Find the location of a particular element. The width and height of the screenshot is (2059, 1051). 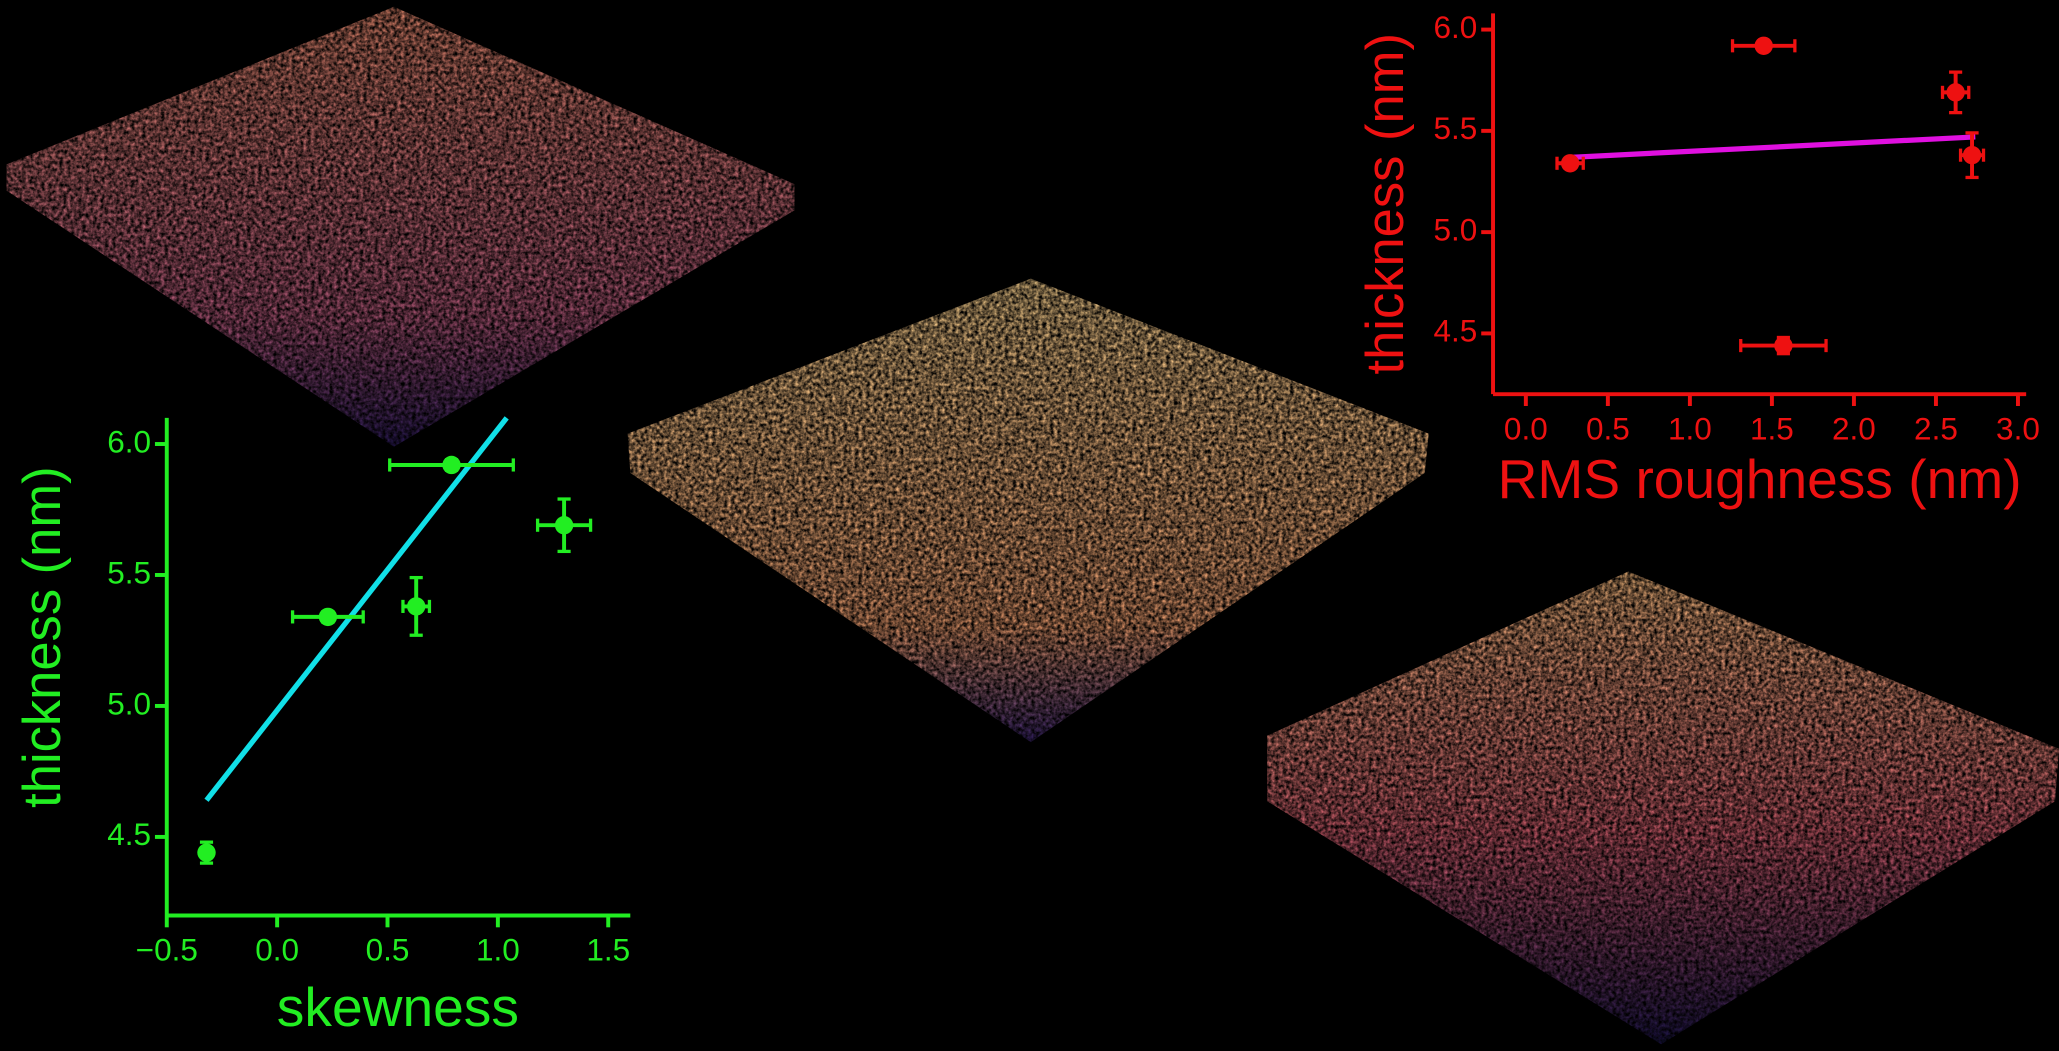

x-tick-label: 2.0 is located at coordinates (1854, 428).